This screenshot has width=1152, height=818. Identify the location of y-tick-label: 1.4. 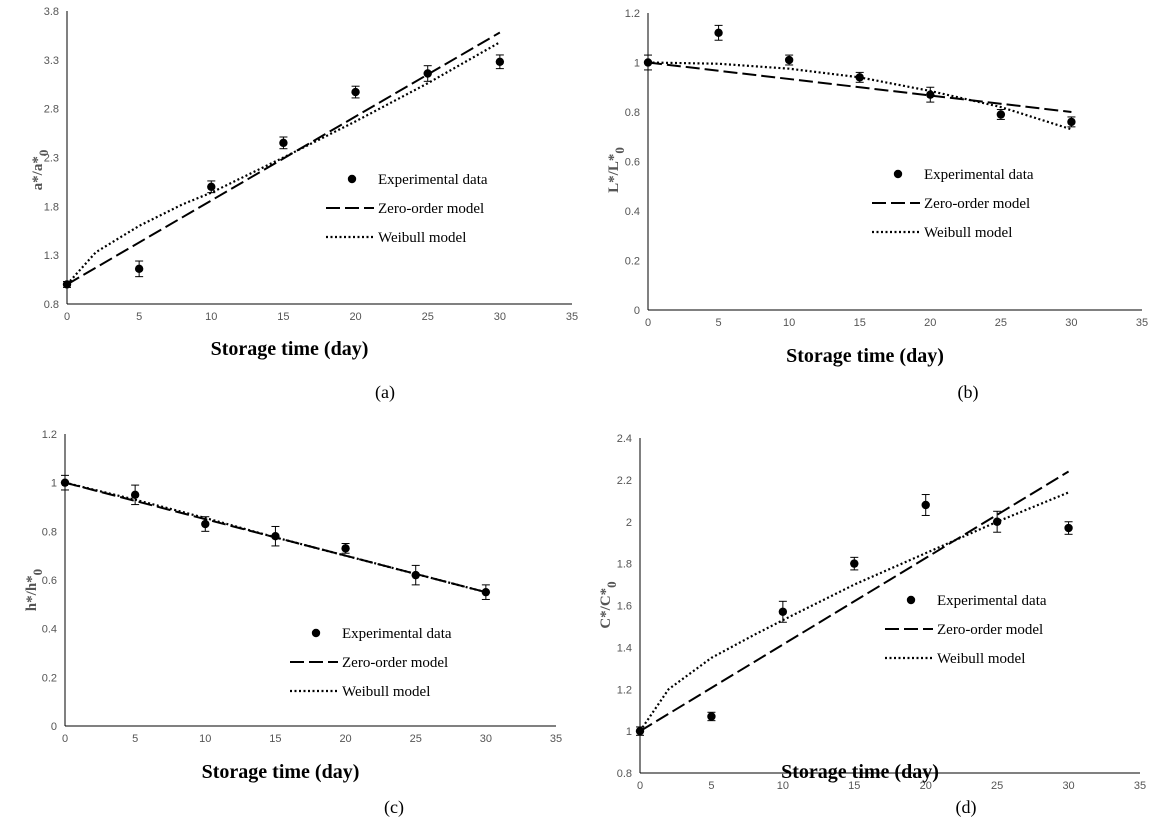
(624, 648).